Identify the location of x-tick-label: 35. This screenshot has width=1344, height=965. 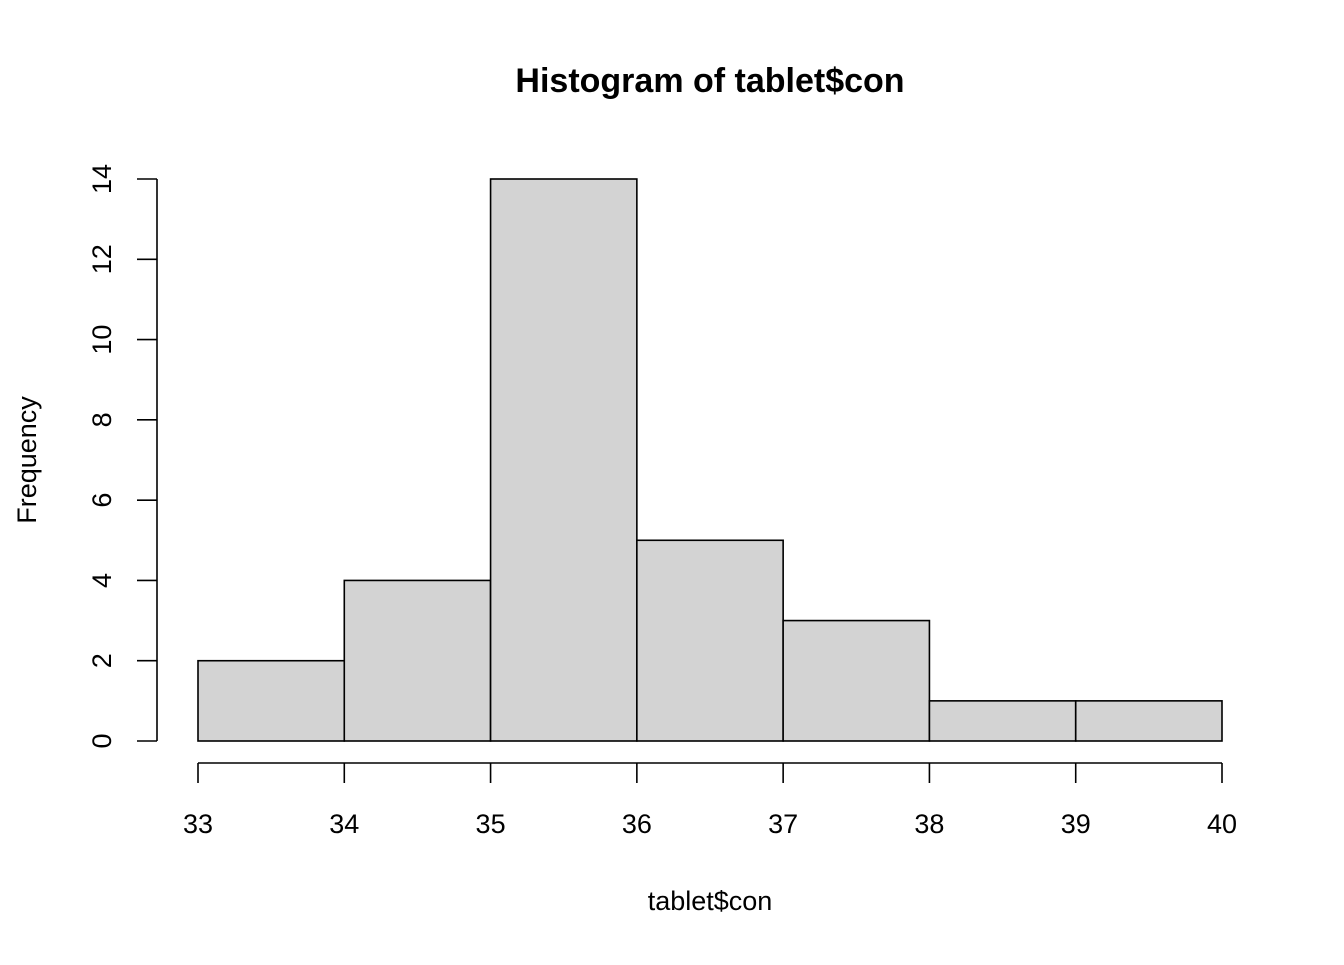
(491, 824).